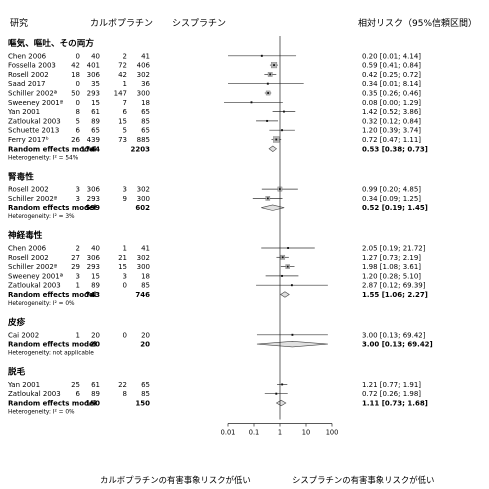 Image resolution: width=489 pixels, height=489 pixels. Describe the element at coordinates (78, 112) in the screenshot. I see `carboplatin-events: 8` at that location.